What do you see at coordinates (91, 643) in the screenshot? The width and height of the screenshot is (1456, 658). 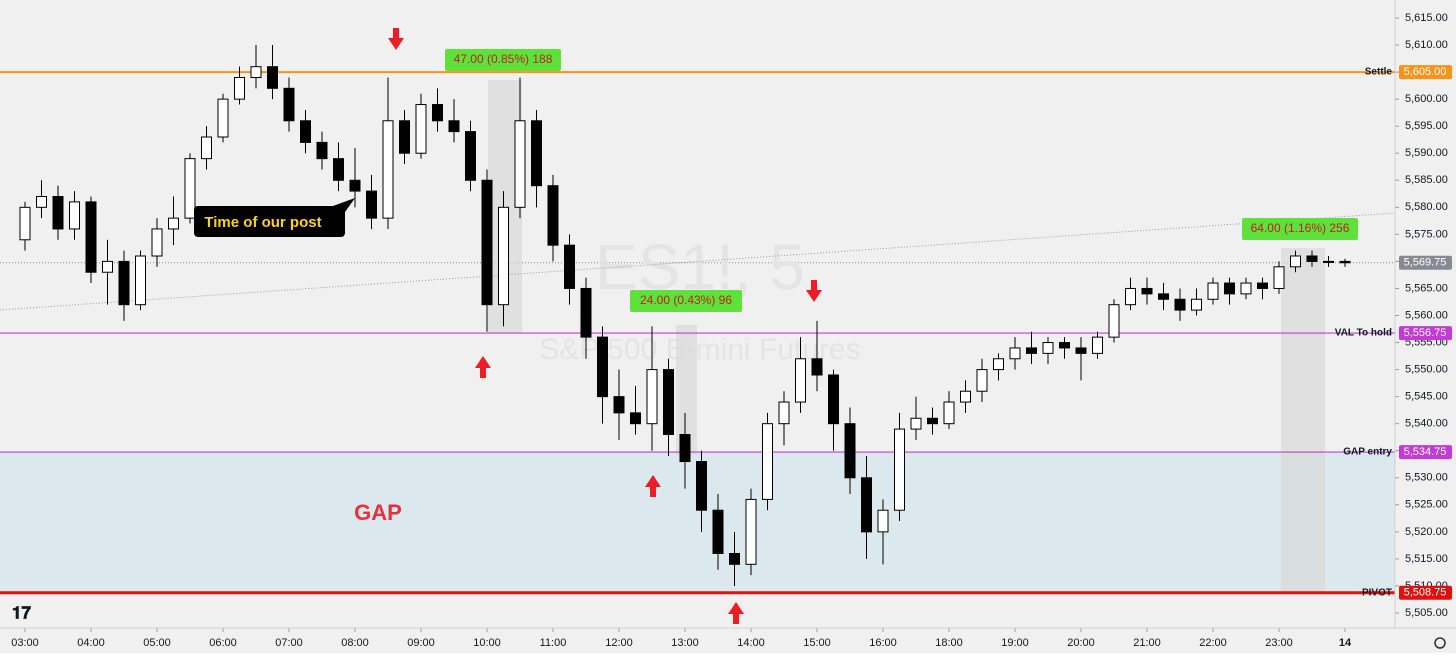 I see `x-tick-label: 04:00` at bounding box center [91, 643].